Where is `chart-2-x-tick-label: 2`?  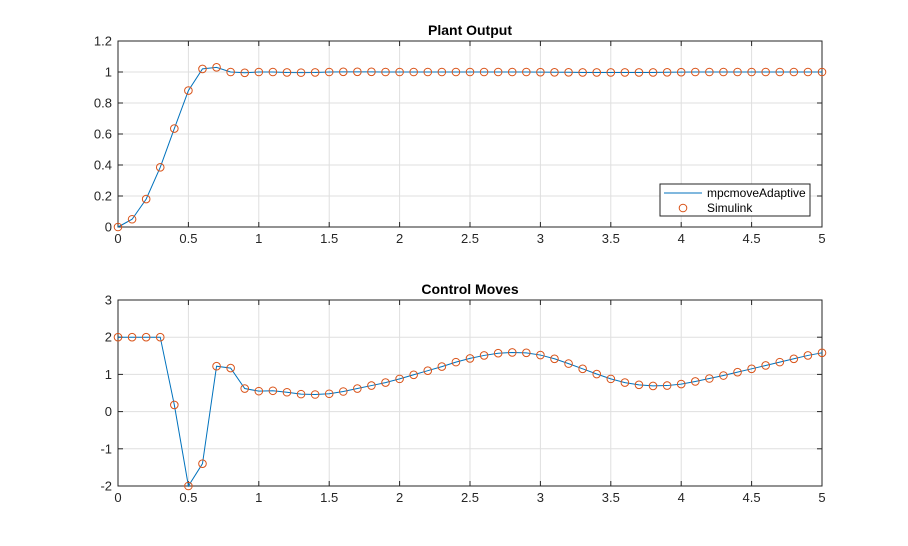 chart-2-x-tick-label: 2 is located at coordinates (399, 497).